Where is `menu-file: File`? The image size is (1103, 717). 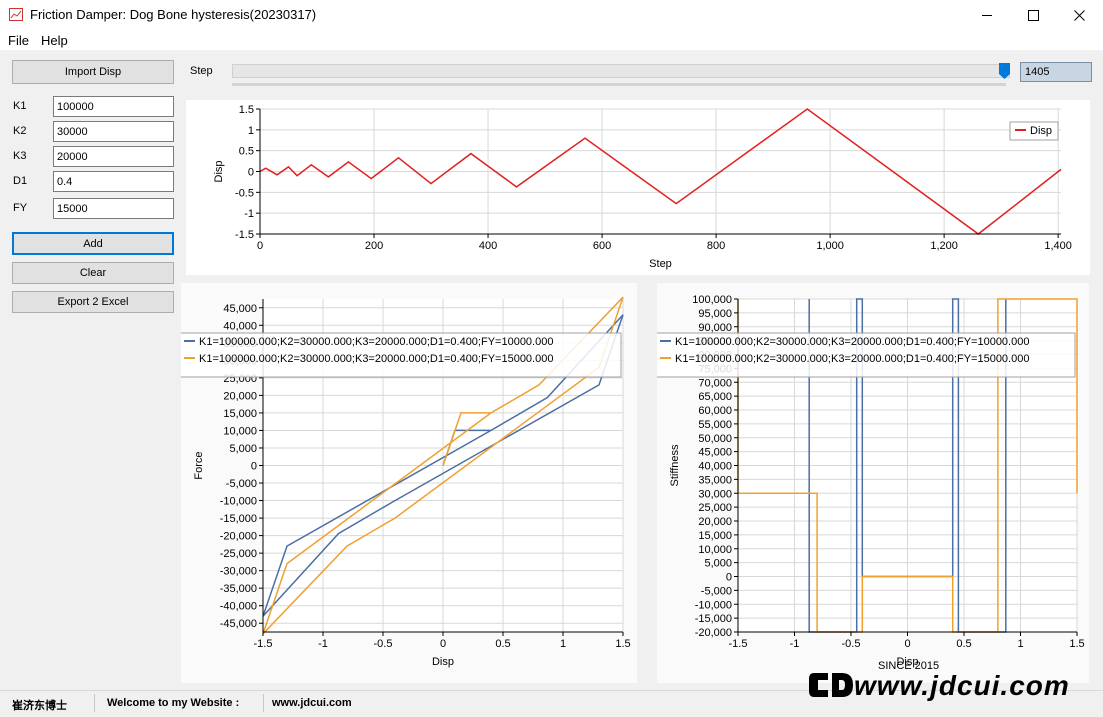
menu-file: File is located at coordinates (18, 40).